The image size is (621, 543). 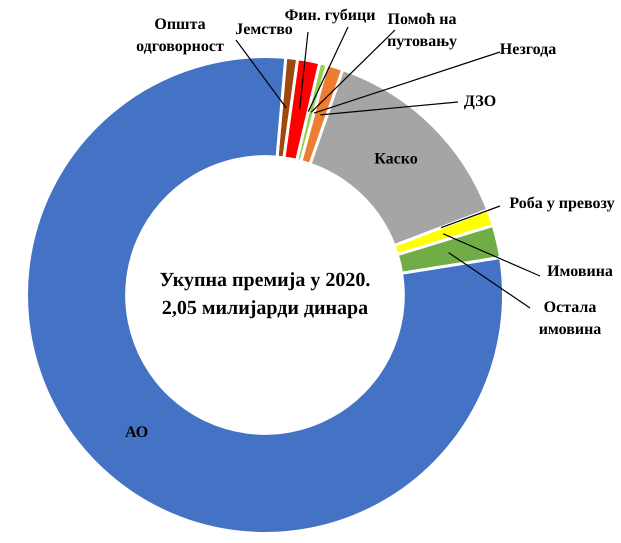 What do you see at coordinates (265, 308) in the screenshot?
I see `text: 2,05 милијарди динара` at bounding box center [265, 308].